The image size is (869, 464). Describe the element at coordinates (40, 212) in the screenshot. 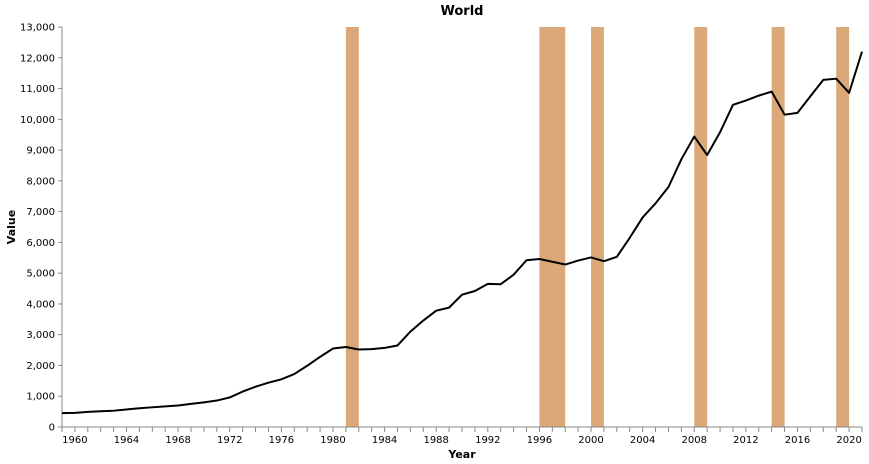

I see `y-tick-label: 7,000` at that location.